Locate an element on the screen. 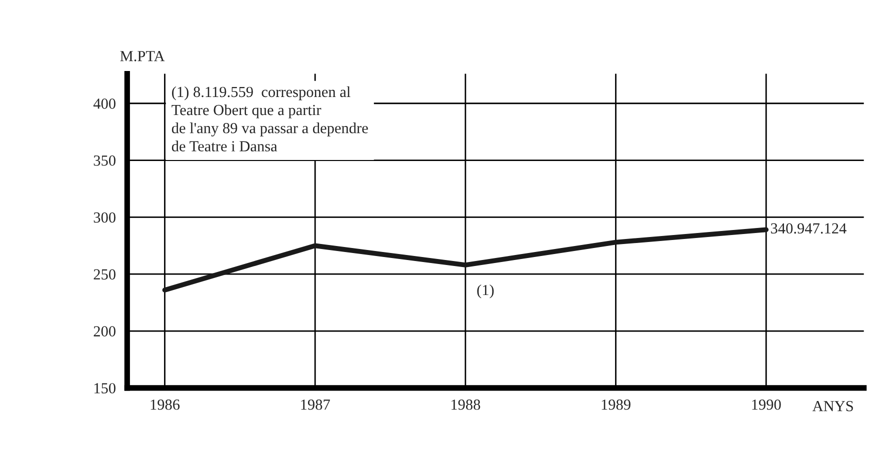 This screenshot has width=877, height=476. x-axis-title: ANYS is located at coordinates (832, 406).